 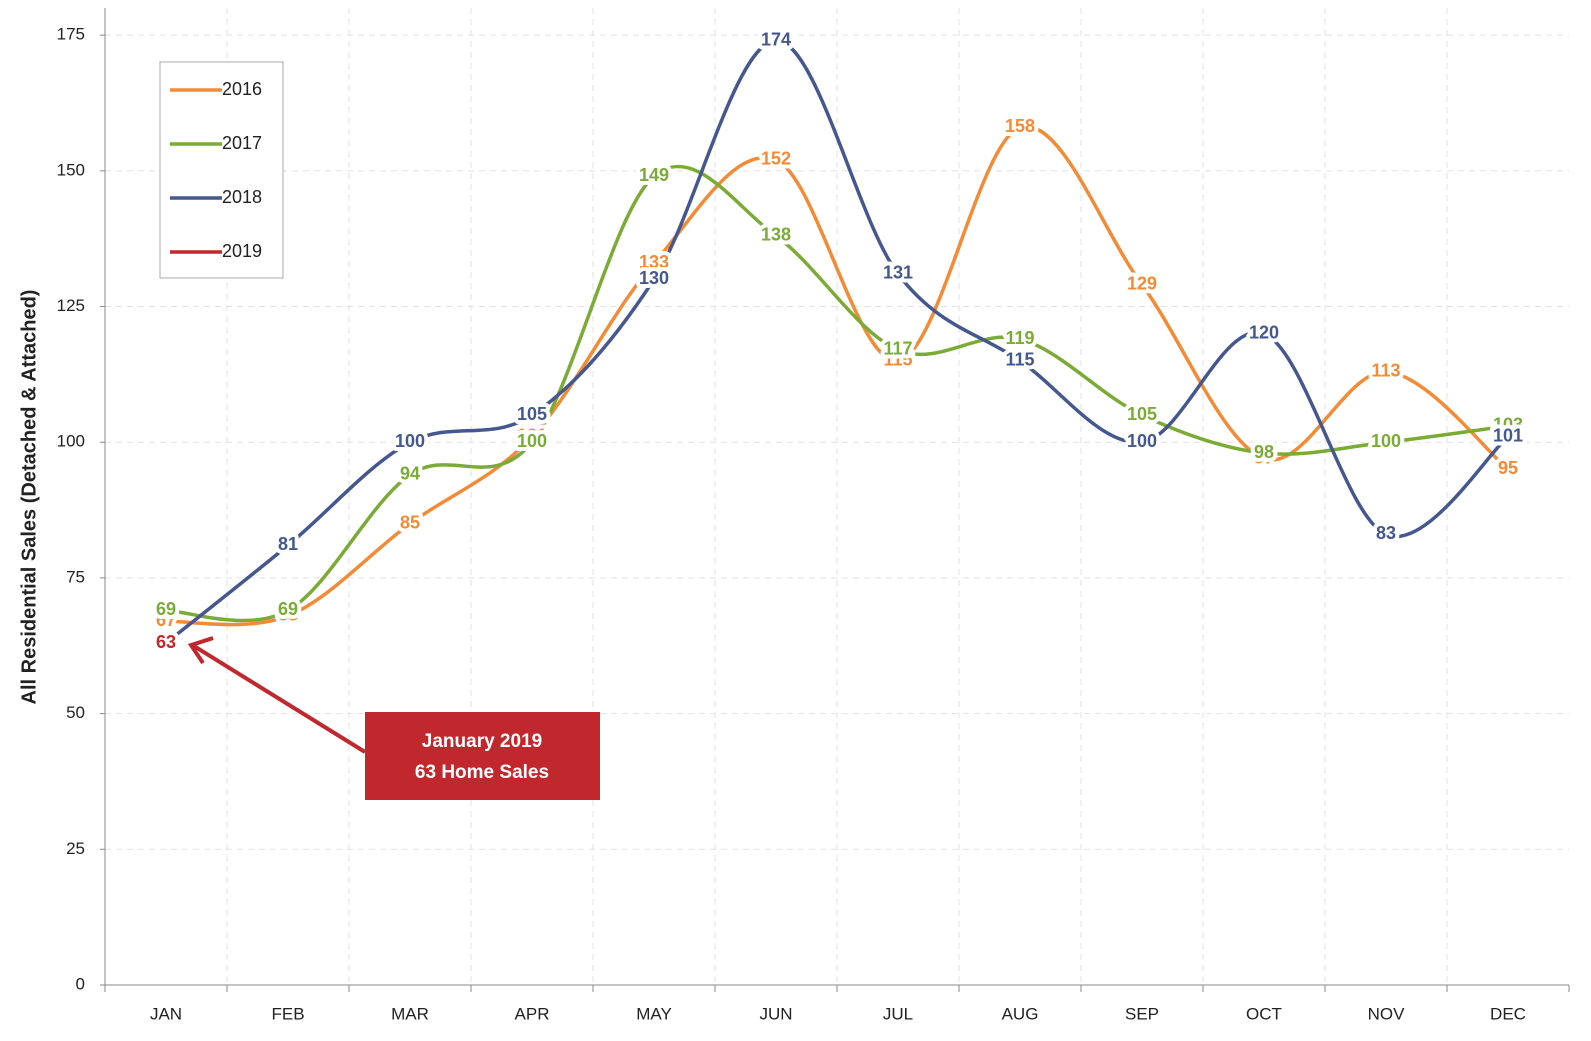 I want to click on y-tick-label: 75, so click(x=75, y=576).